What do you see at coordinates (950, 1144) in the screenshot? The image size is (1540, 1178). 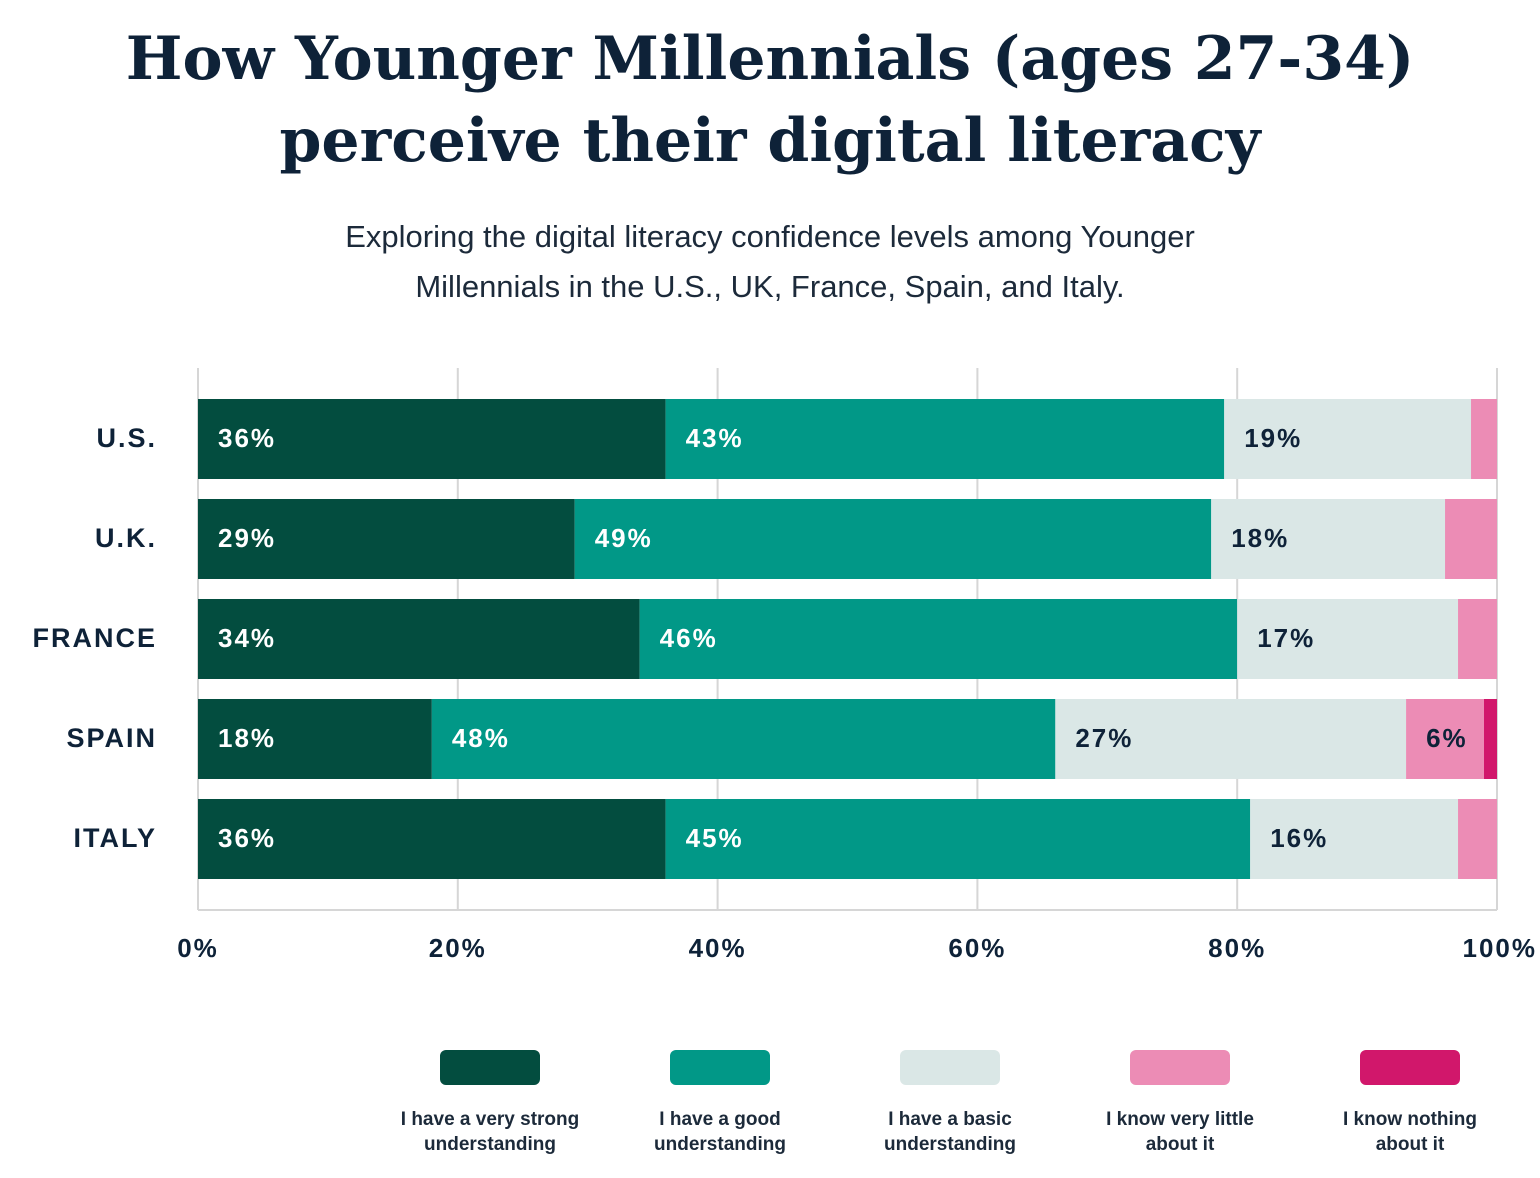 I see `legend-label-basic-line2: understanding` at bounding box center [950, 1144].